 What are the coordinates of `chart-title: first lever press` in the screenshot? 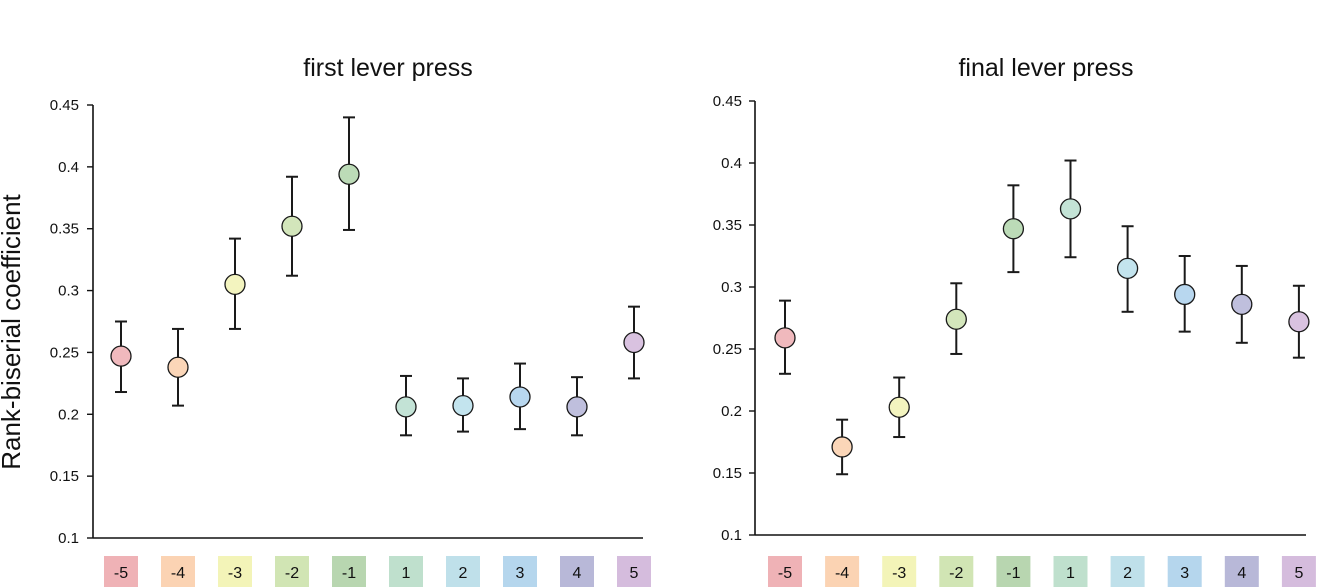 It's located at (387, 68).